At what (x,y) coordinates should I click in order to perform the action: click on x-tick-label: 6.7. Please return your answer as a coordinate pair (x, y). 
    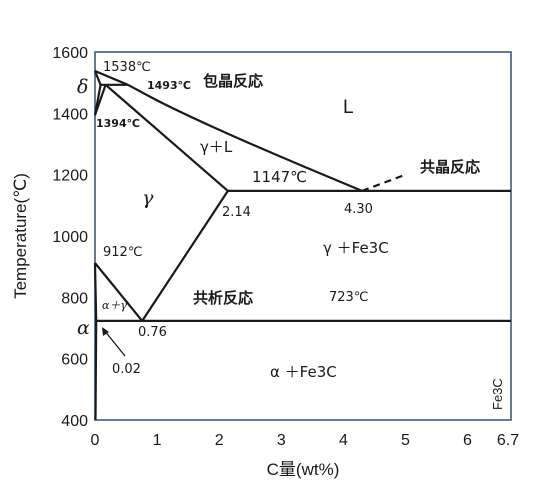
    Looking at the image, I should click on (508, 440).